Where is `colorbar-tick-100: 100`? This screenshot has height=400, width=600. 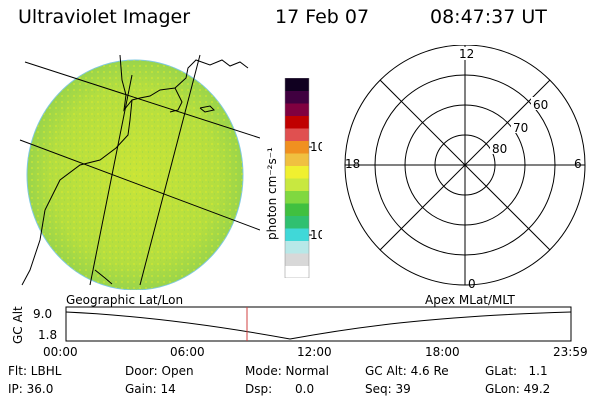
colorbar-tick-100: 100 is located at coordinates (316, 147).